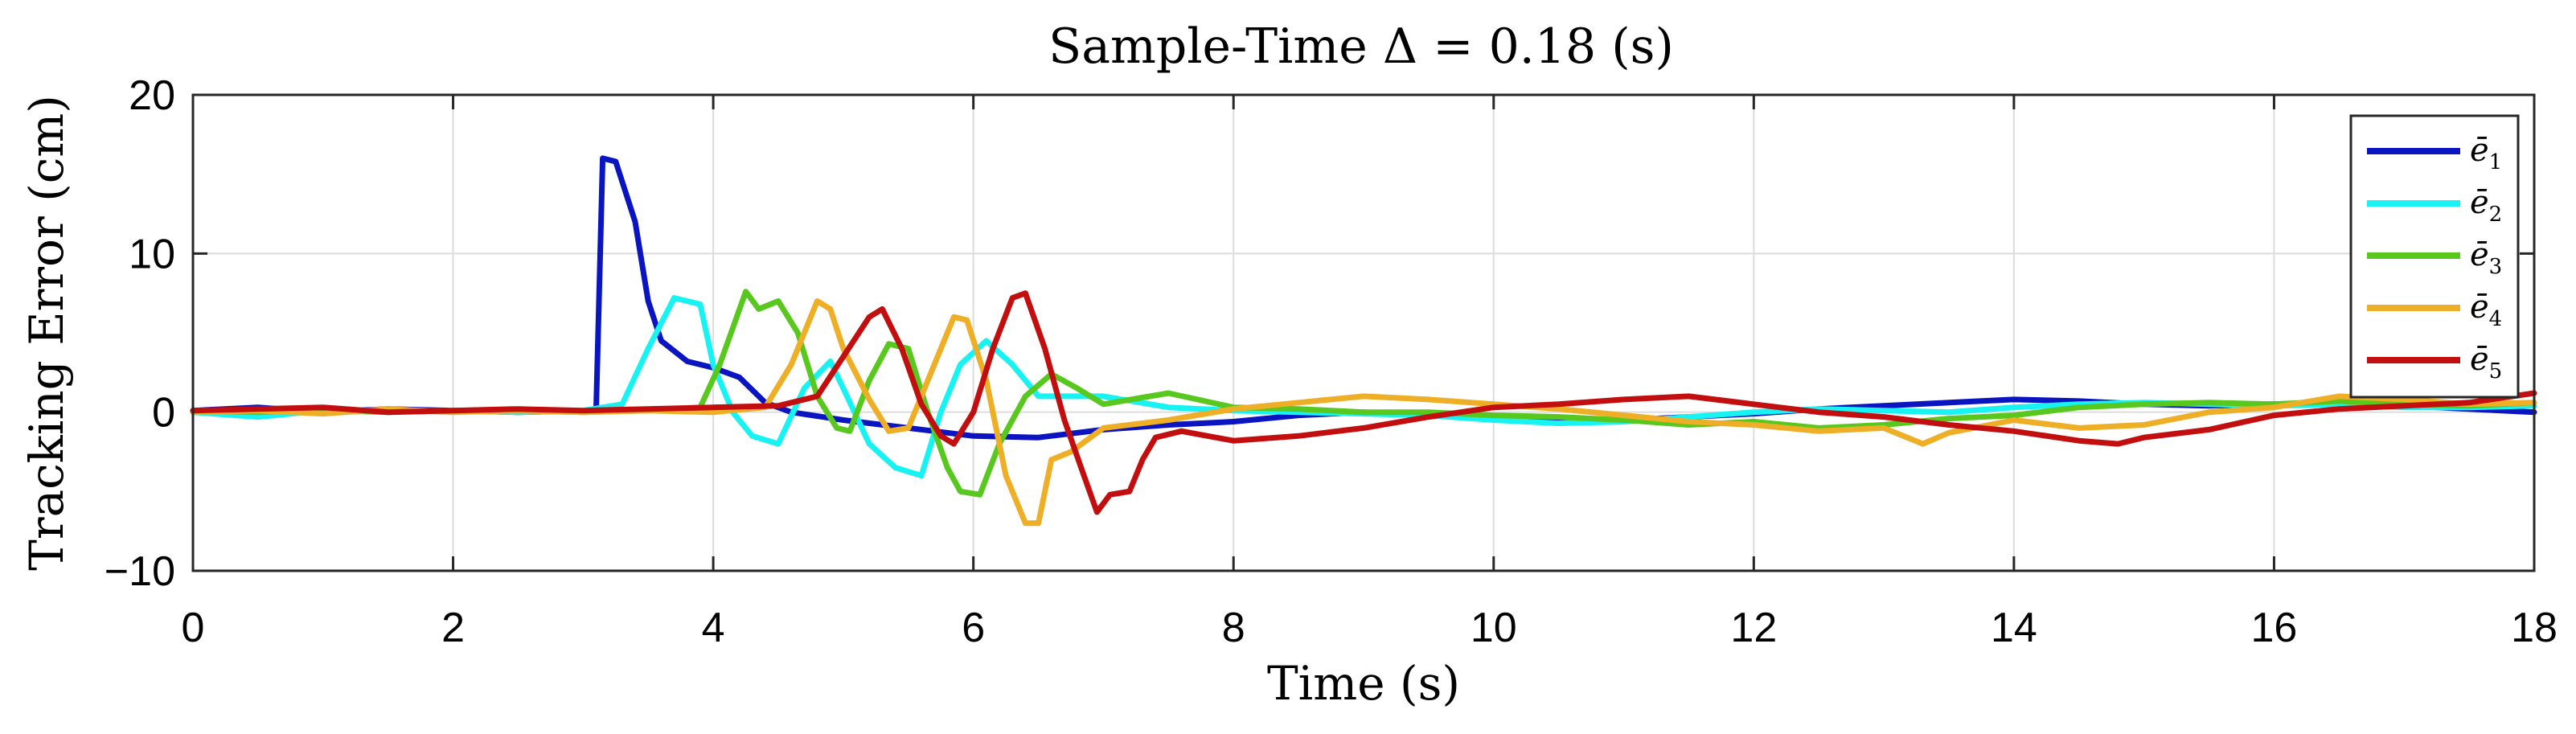 This screenshot has height=734, width=2576. I want to click on y-tick-label: 10, so click(152, 254).